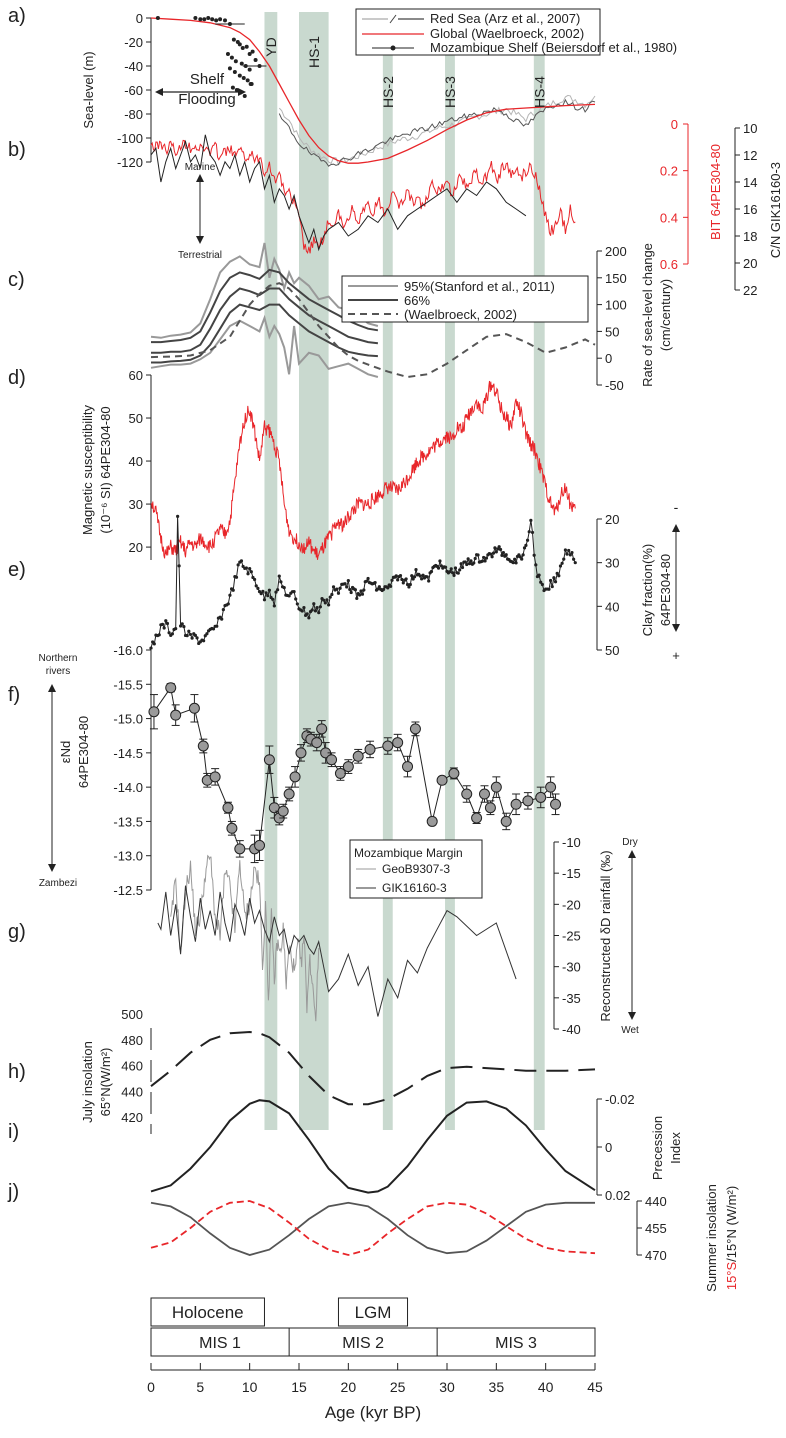  Describe the element at coordinates (132, 1014) in the screenshot. I see `h-tick-label: 500` at that location.